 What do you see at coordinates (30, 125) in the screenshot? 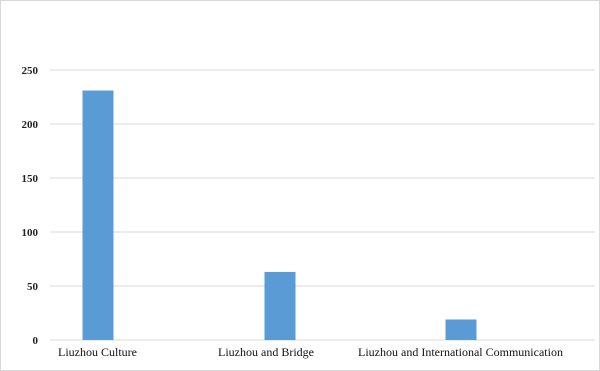
I see `y-tick-label: 200` at bounding box center [30, 125].